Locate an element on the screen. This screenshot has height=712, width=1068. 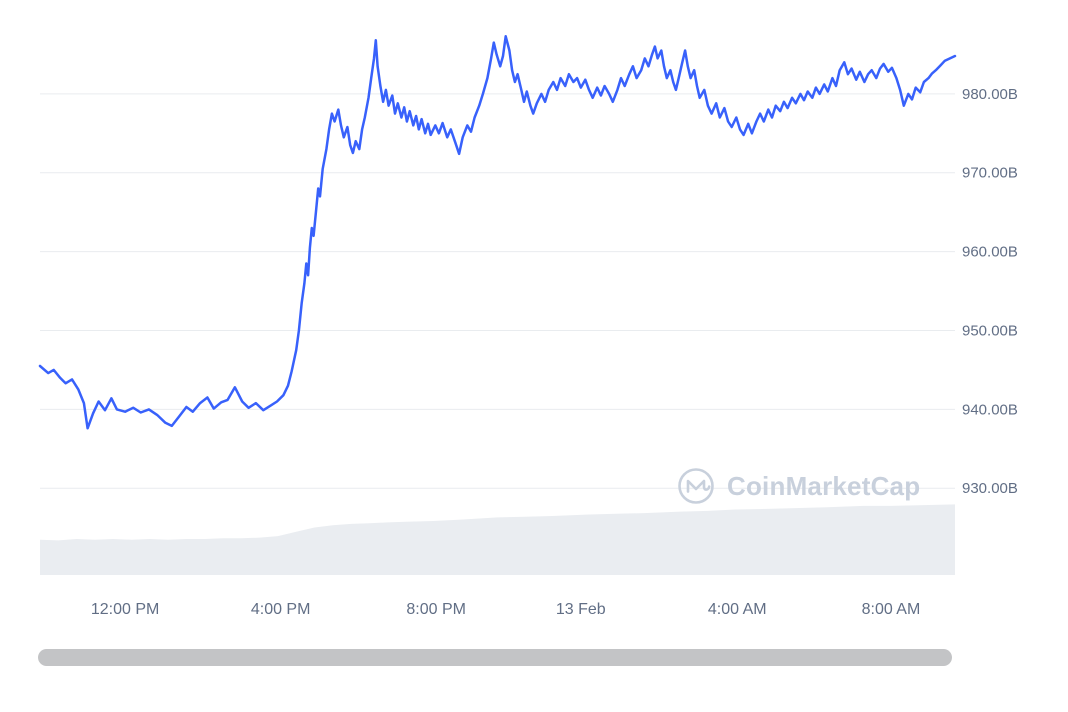
y-axis-tick-label: 980.00B is located at coordinates (990, 94).